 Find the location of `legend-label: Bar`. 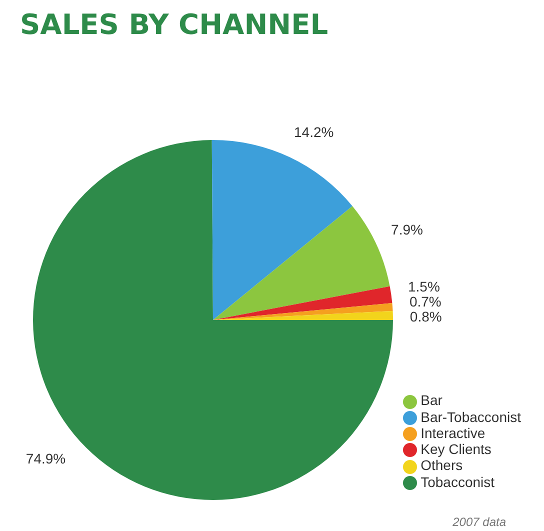

legend-label: Bar is located at coordinates (431, 400).